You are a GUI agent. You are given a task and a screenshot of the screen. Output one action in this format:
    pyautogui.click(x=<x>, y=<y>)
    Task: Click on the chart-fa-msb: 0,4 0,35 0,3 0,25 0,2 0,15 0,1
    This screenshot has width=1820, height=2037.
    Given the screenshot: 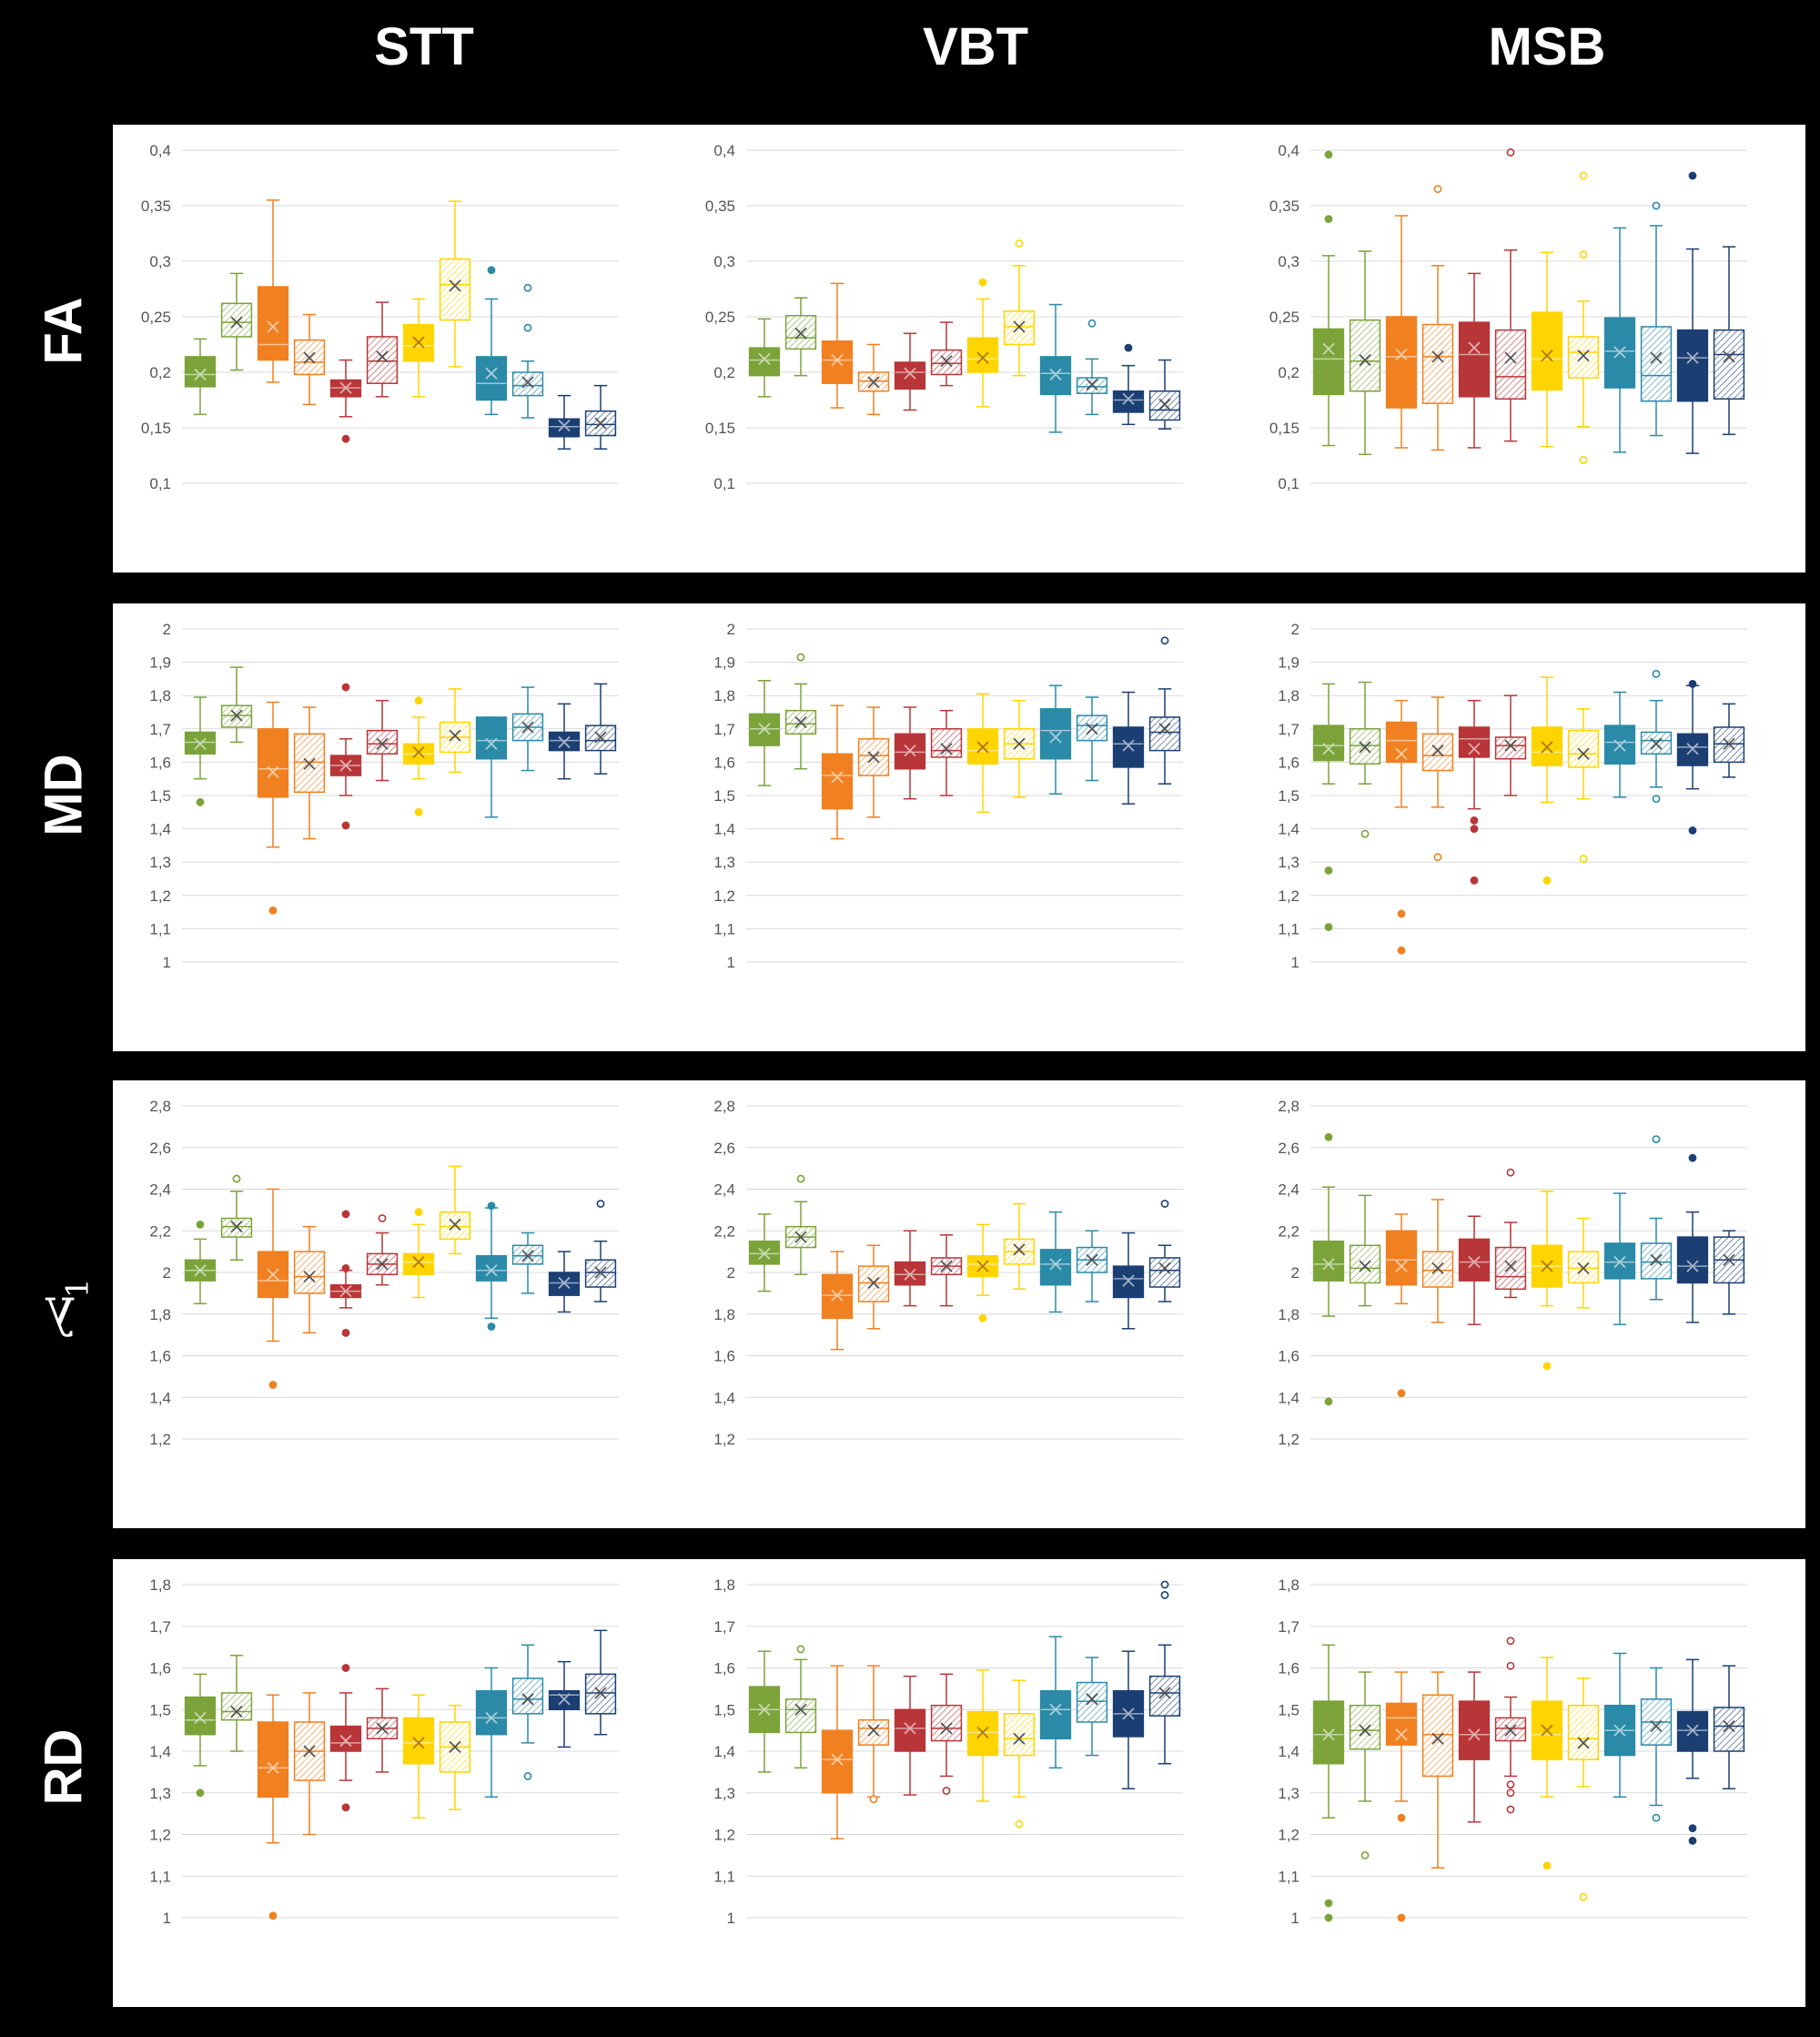 What is the action you would take?
    pyautogui.click(x=1523, y=349)
    